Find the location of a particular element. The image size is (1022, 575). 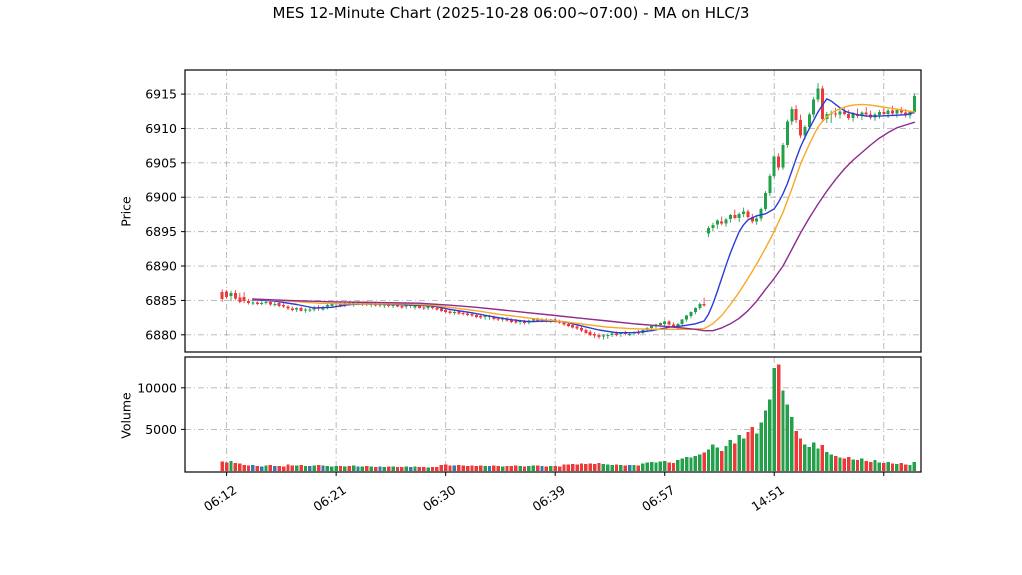

volume-panel-border is located at coordinates (553, 414).